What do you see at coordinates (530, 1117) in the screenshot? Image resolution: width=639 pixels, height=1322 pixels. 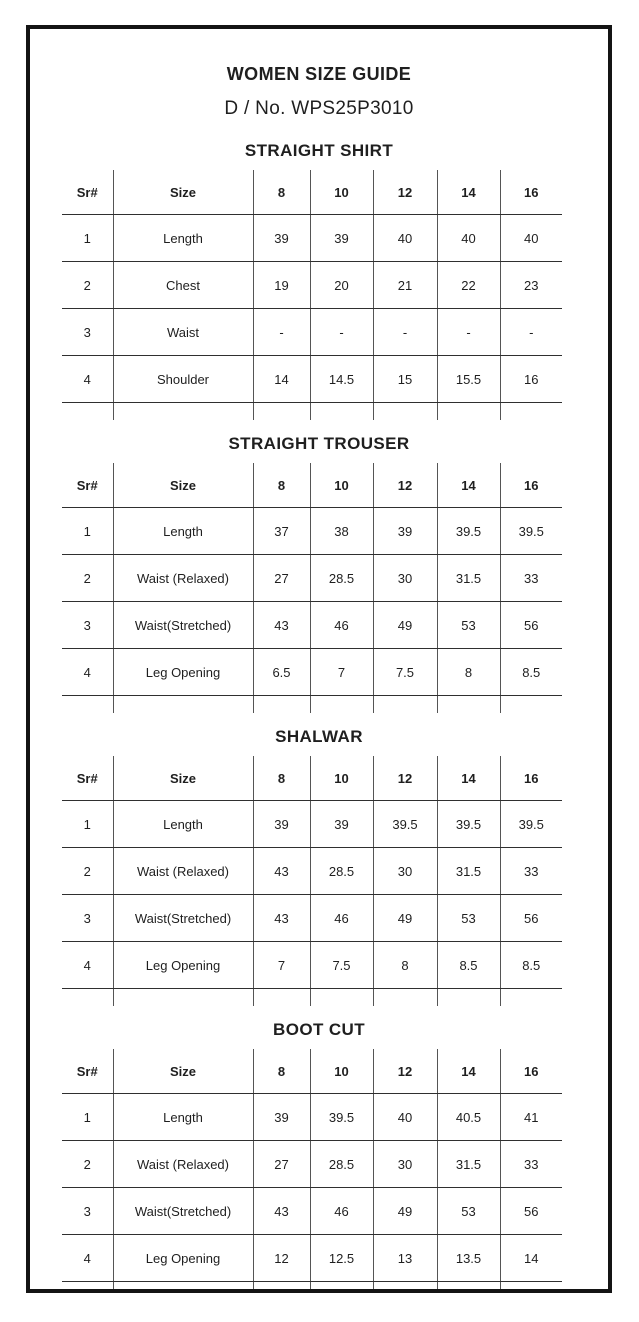 I see `cell-value: 41` at bounding box center [530, 1117].